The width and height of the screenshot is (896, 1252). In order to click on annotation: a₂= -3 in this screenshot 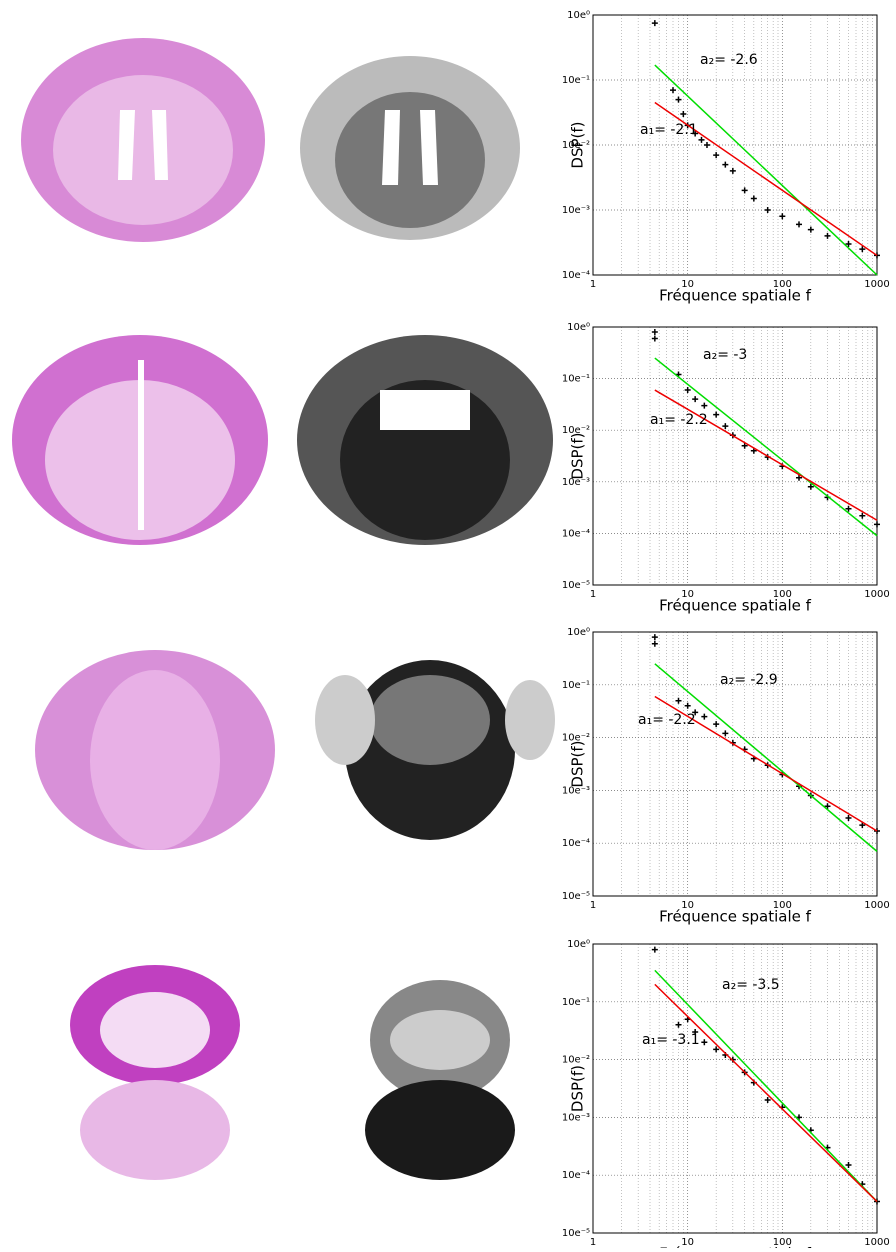, I will do `click(725, 355)`.